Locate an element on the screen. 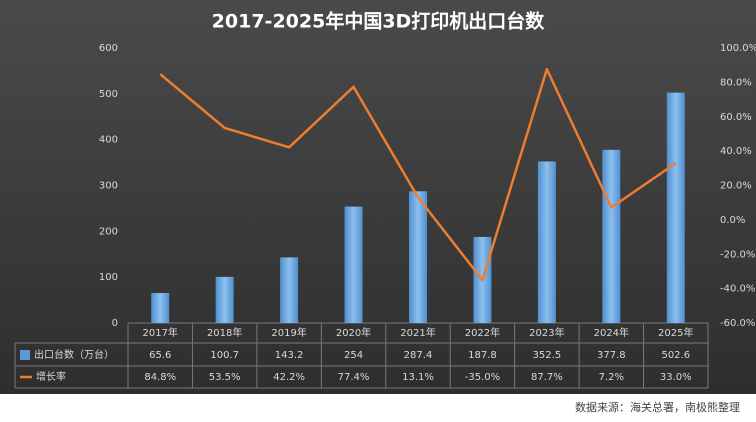 The image size is (756, 422). y-tick-label: 100 is located at coordinates (108, 277).